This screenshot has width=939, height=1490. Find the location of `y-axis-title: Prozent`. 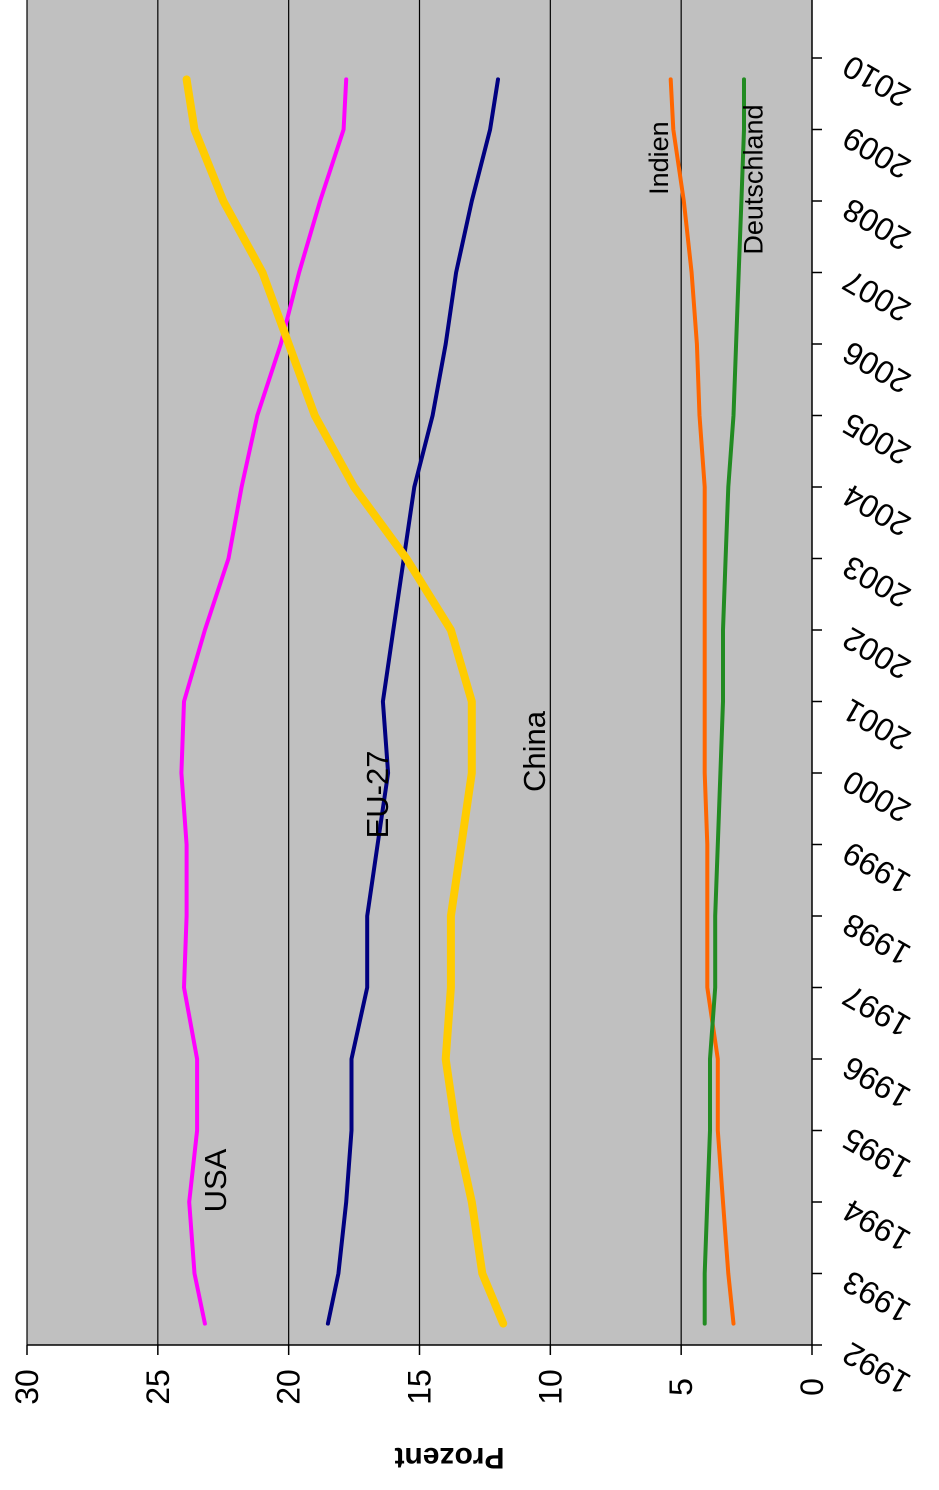

y-axis-title: Prozent is located at coordinates (449, 1457).